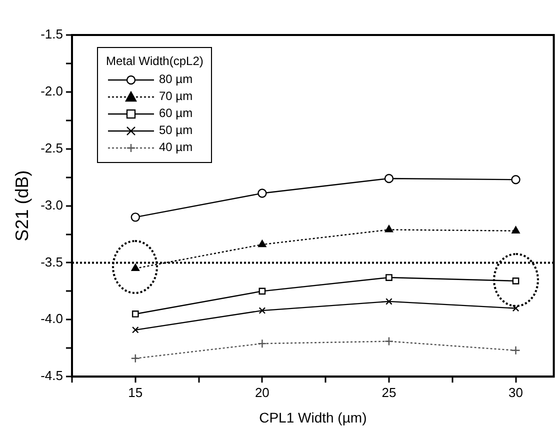  Describe the element at coordinates (515, 392) in the screenshot. I see `x-tick-label: 30` at that location.